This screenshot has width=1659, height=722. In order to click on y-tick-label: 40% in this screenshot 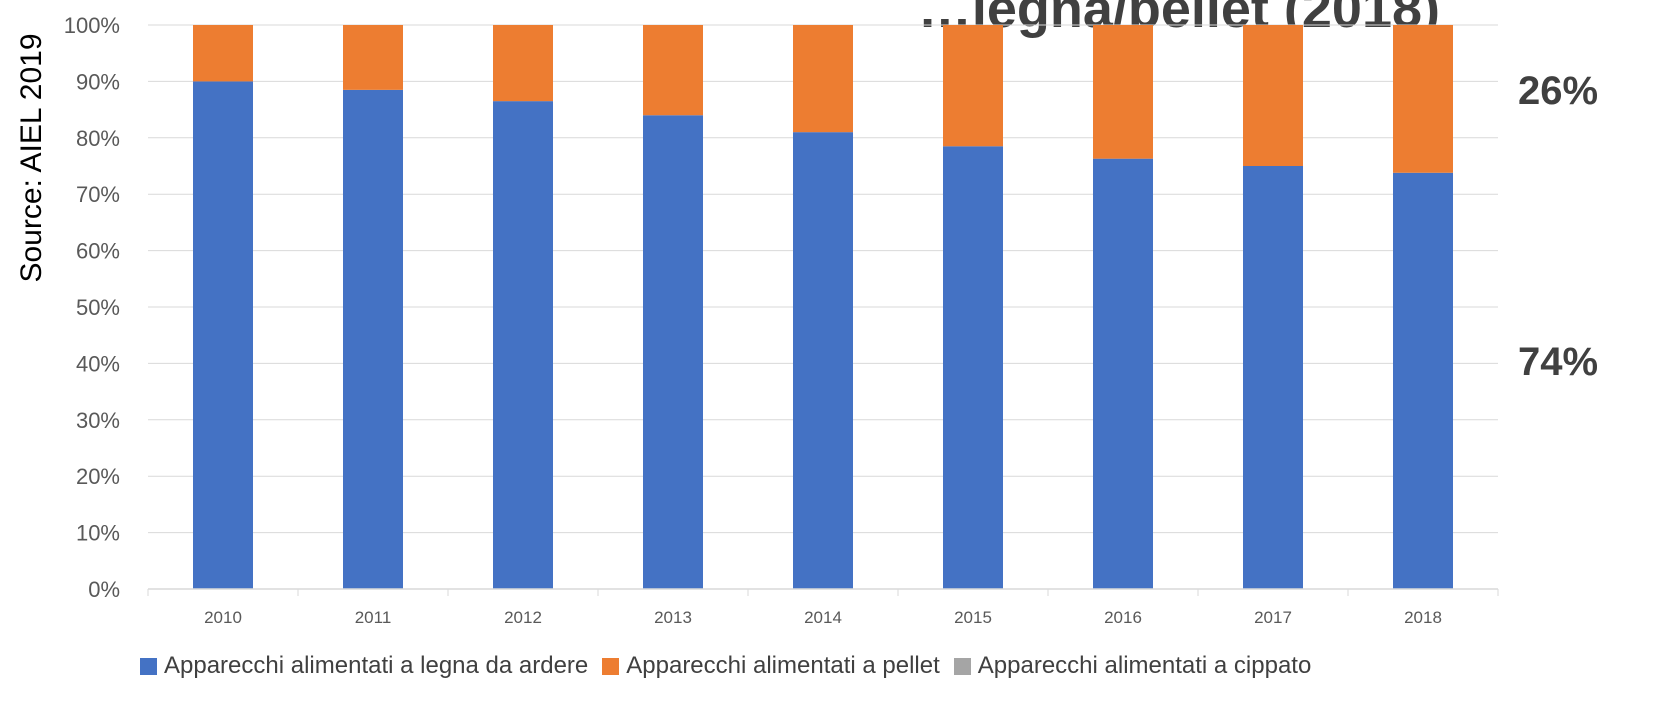, I will do `click(98, 363)`.